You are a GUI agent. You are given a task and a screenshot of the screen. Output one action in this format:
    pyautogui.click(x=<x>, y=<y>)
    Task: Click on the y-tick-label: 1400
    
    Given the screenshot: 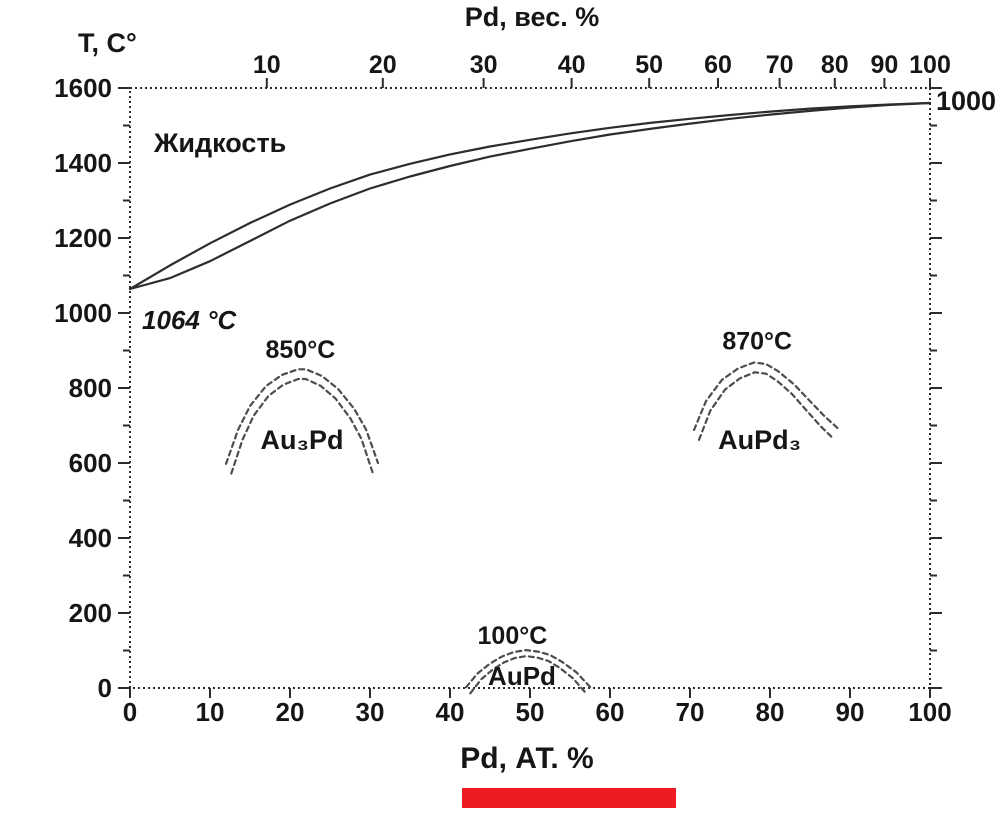 What is the action you would take?
    pyautogui.click(x=83, y=163)
    